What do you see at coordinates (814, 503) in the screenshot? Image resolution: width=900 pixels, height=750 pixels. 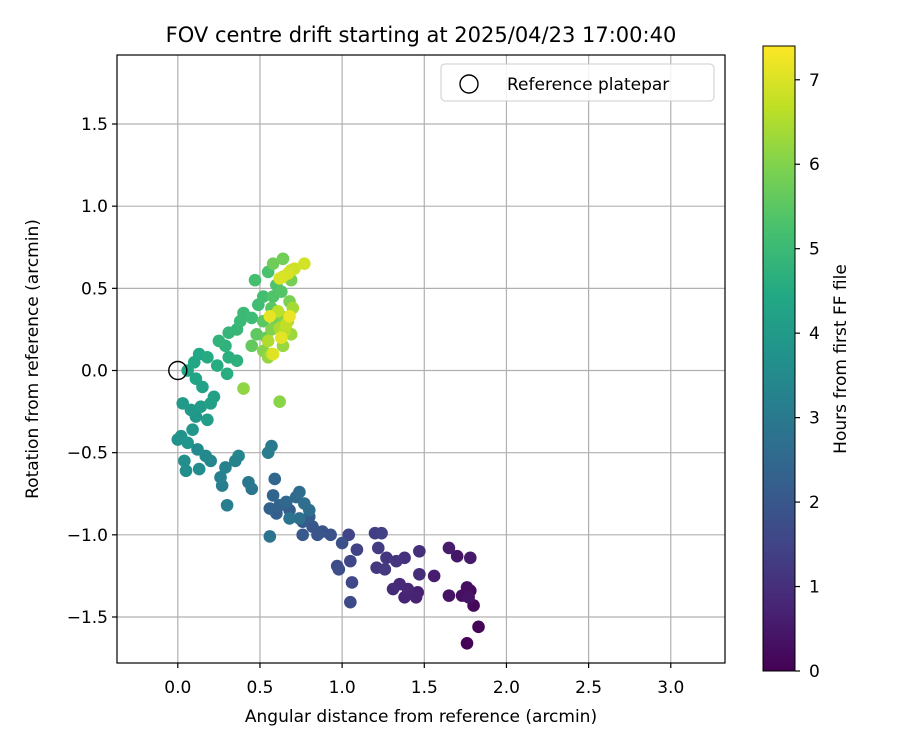 I see `colorbar-tick-label: 2` at bounding box center [814, 503].